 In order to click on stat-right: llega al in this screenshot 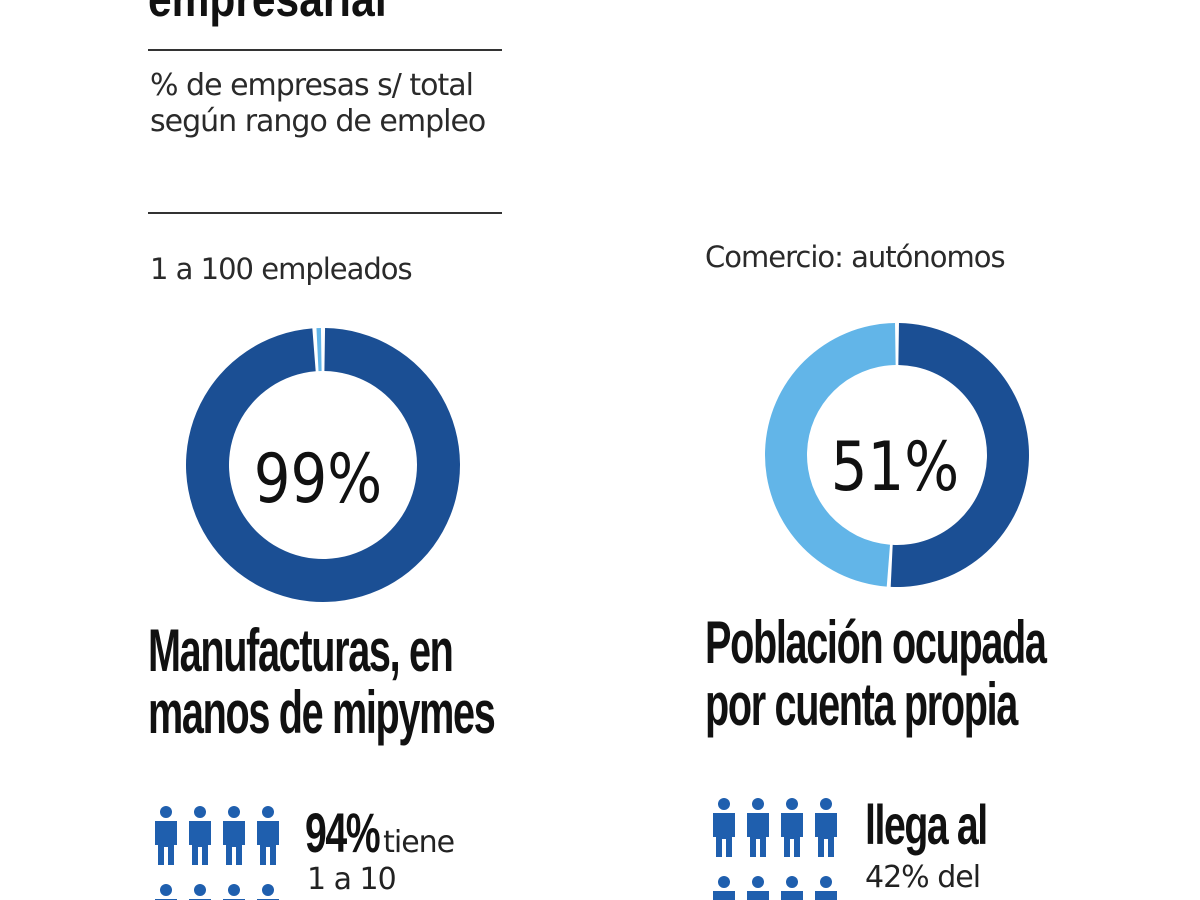, I will do `click(952, 824)`.